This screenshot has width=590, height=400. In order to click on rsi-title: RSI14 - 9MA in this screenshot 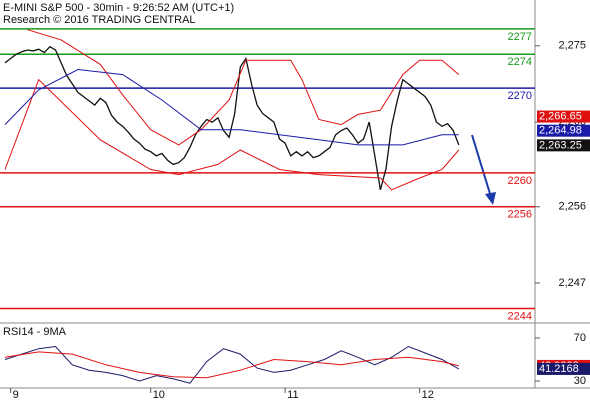, I will do `click(35, 332)`.